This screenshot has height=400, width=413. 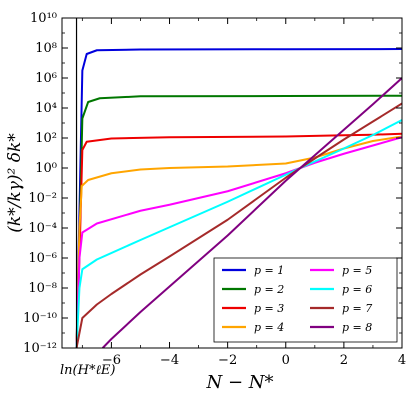 What do you see at coordinates (42, 288) in the screenshot?
I see `y-tick-label: 10⁻⁸` at bounding box center [42, 288].